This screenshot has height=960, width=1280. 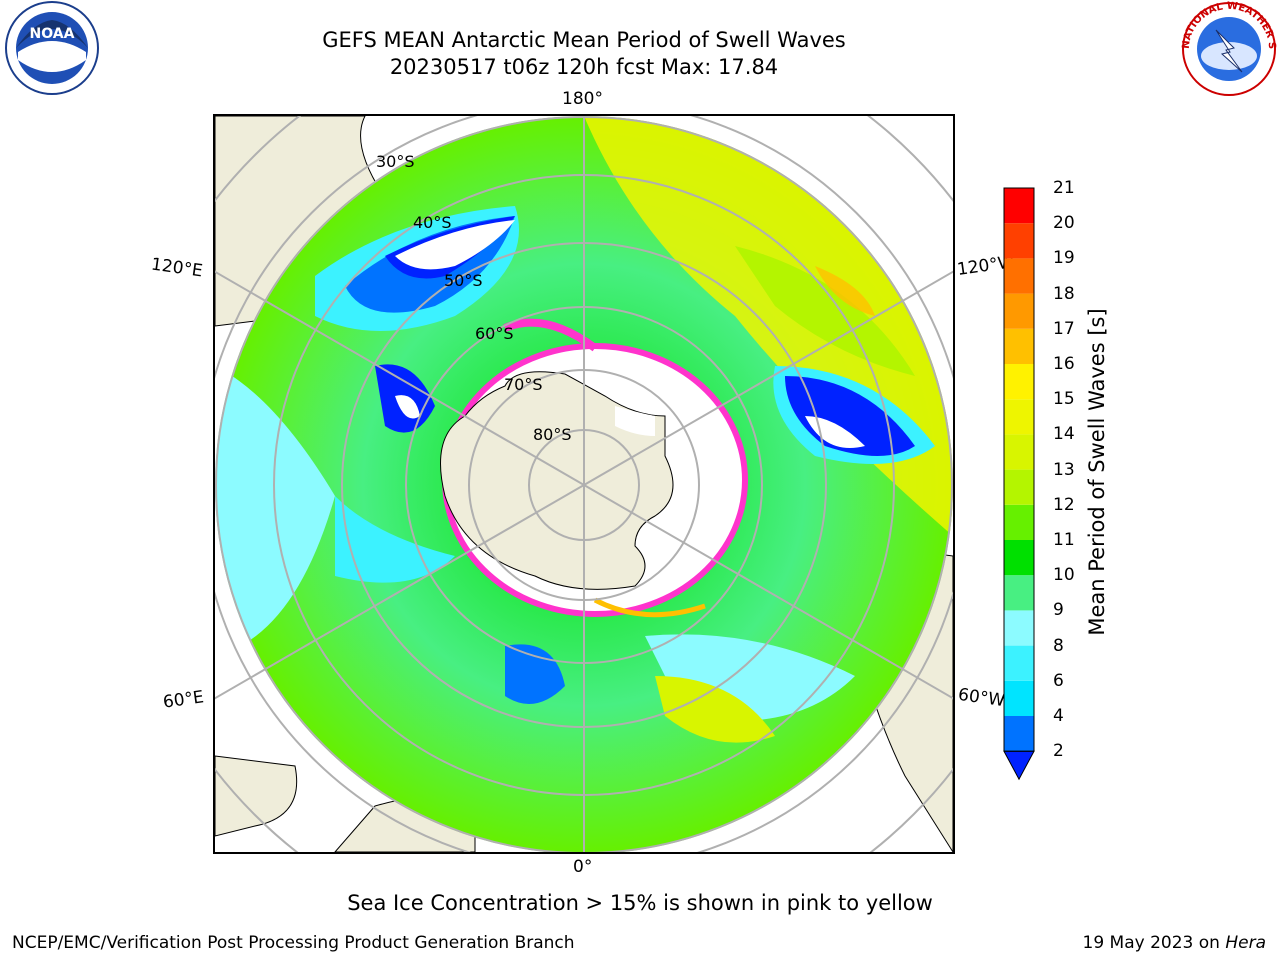 I want to click on colorbar-tick-label: 13, so click(x=1064, y=469).